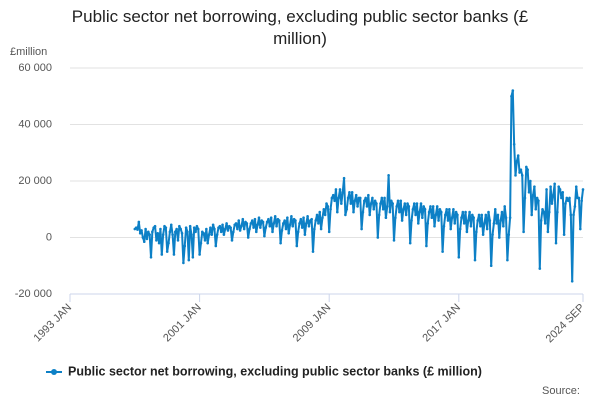 The image size is (600, 400). Describe the element at coordinates (182, 323) in the screenshot. I see `x-tick-label: 2001 JAN` at that location.